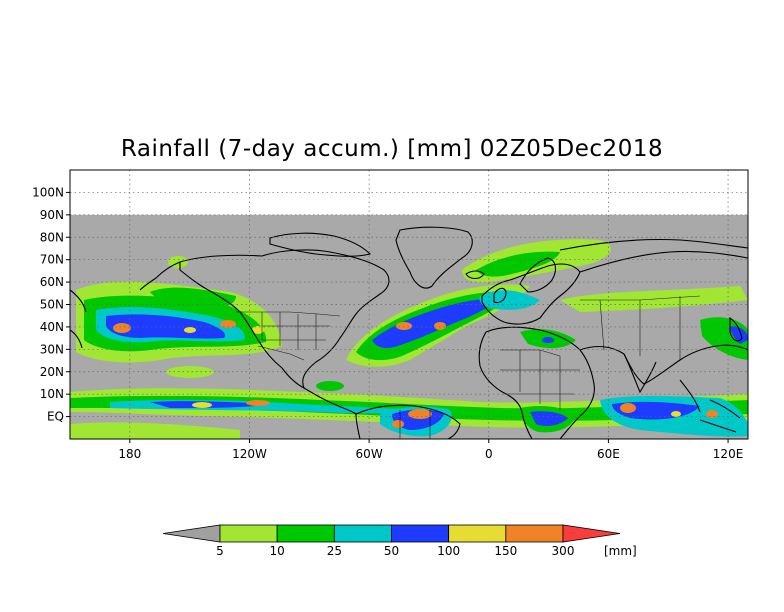  I want to click on color-legend: 5 10 25 50 100 150 300 [mm], so click(399, 541).